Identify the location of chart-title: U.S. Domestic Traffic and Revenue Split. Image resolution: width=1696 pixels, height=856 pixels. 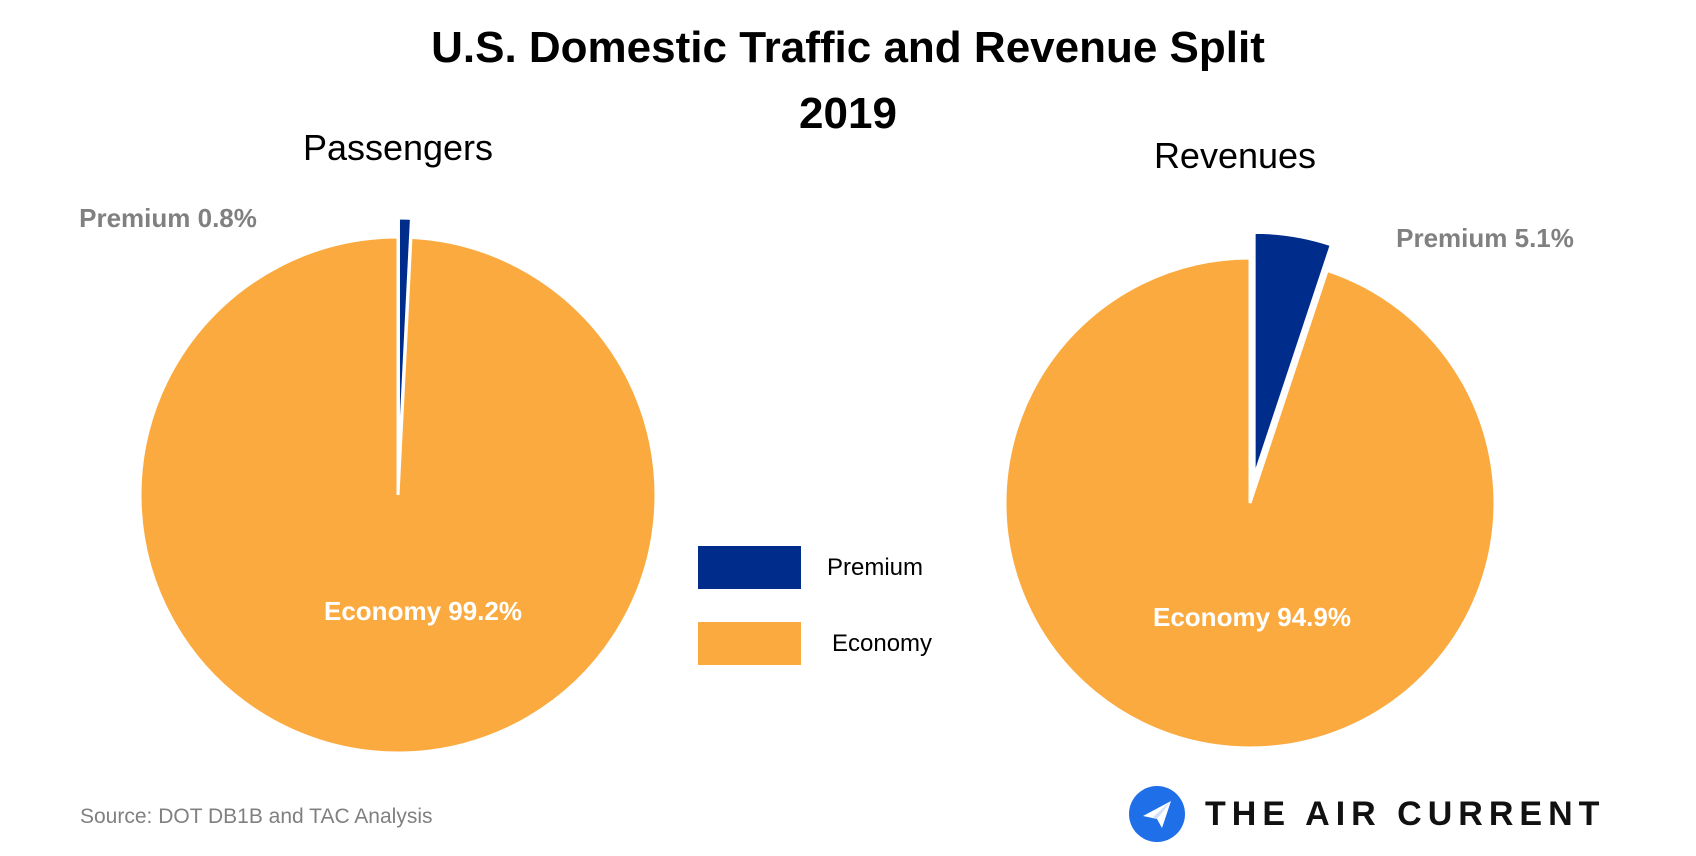
(848, 47).